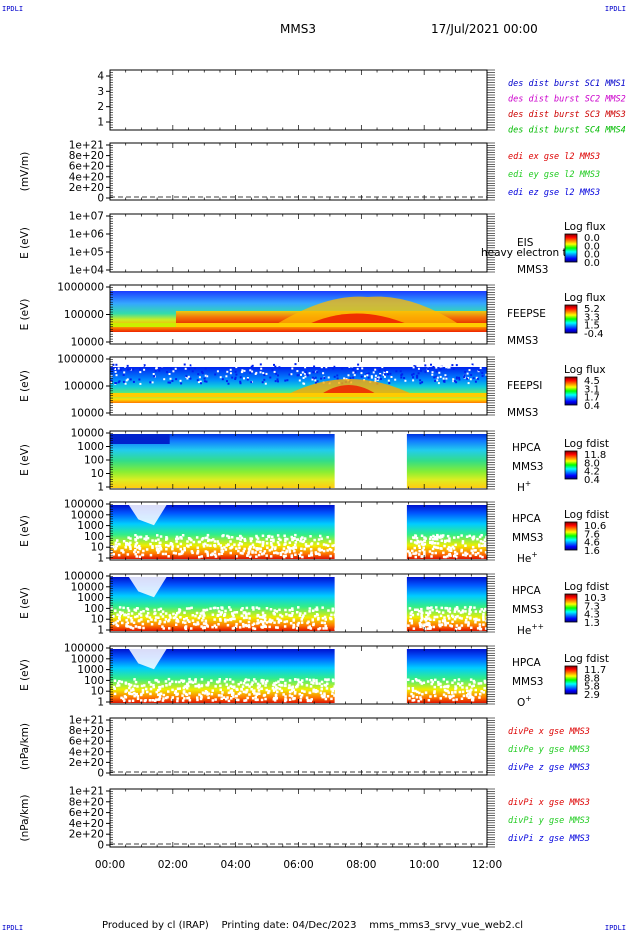 This screenshot has width=630, height=934. I want to click on instrument-label: FEEPSE, so click(526, 314).